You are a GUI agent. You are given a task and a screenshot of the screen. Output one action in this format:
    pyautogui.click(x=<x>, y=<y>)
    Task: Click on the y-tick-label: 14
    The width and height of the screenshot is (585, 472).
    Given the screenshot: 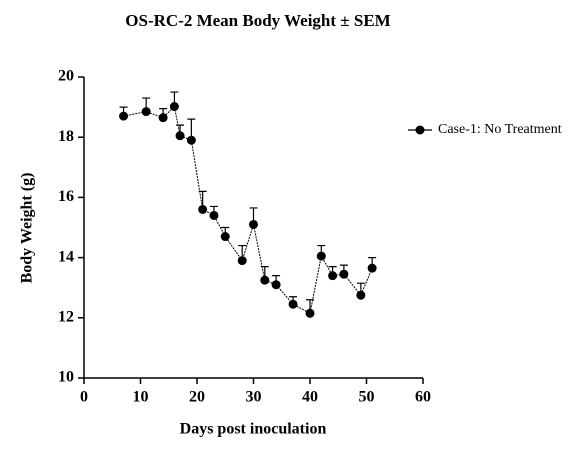 What is the action you would take?
    pyautogui.click(x=66, y=256)
    